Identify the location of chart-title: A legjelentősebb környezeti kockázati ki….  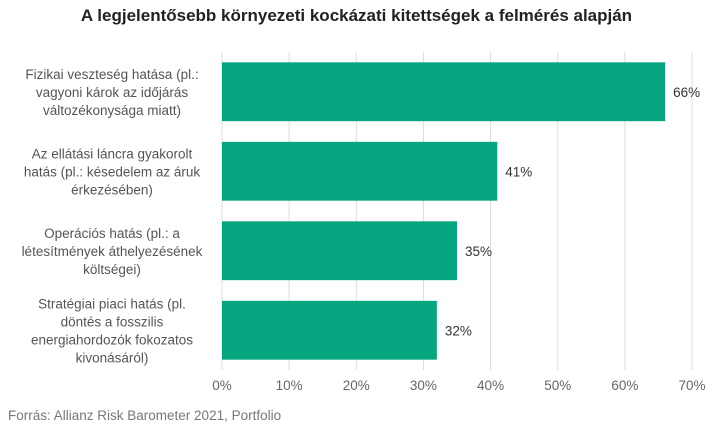
(356, 15).